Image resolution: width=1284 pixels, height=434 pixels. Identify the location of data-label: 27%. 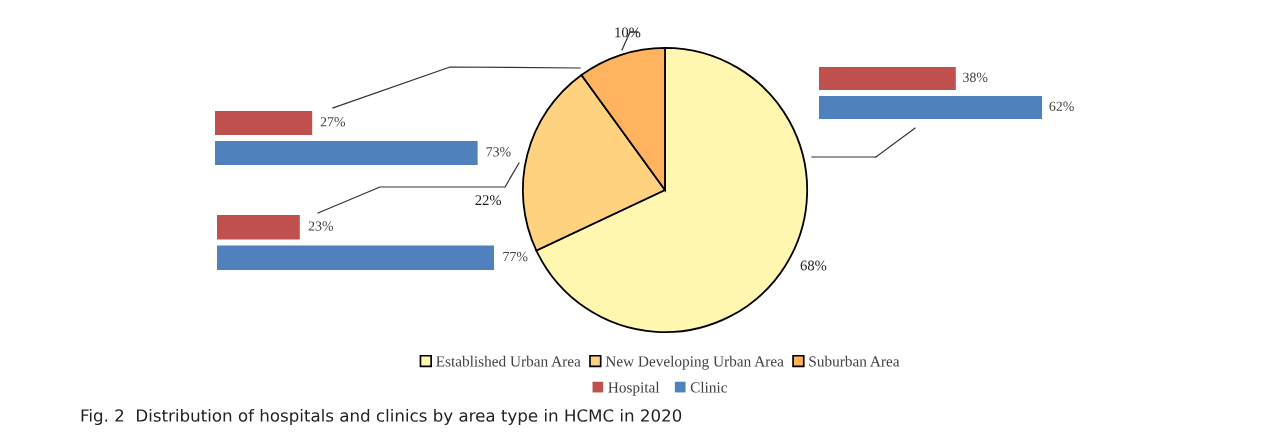
(333, 122).